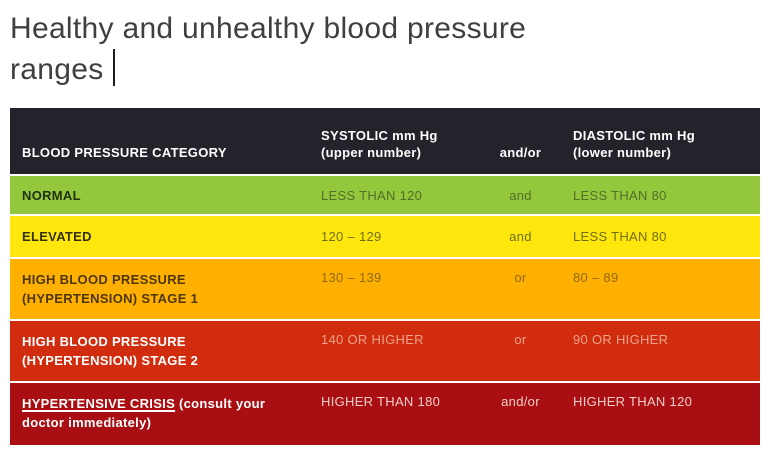 The width and height of the screenshot is (769, 456). What do you see at coordinates (372, 339) in the screenshot?
I see `systolic-cell: 140 OR HIGHER` at bounding box center [372, 339].